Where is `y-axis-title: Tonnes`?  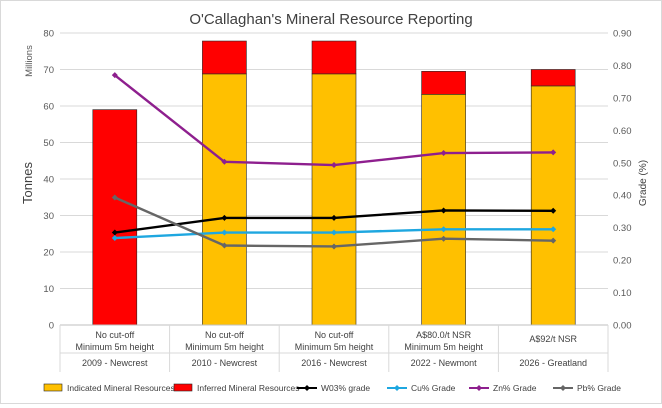
y-axis-title: Tonnes is located at coordinates (27, 183).